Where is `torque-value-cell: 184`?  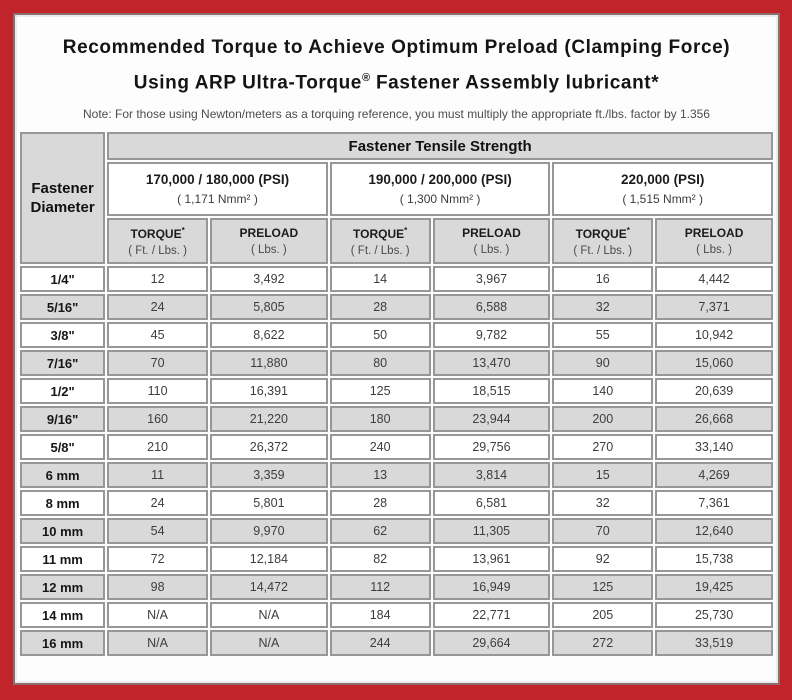 torque-value-cell: 184 is located at coordinates (380, 615).